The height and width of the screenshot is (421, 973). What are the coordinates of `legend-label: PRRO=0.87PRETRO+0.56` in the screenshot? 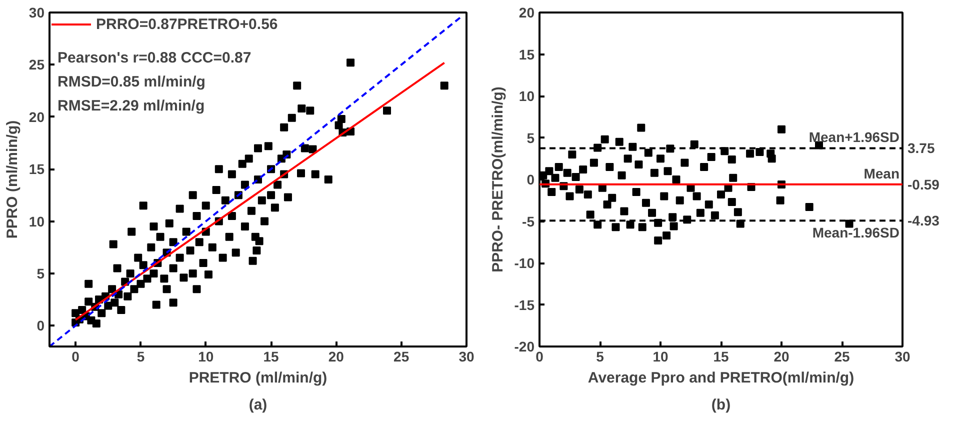 It's located at (187, 24).